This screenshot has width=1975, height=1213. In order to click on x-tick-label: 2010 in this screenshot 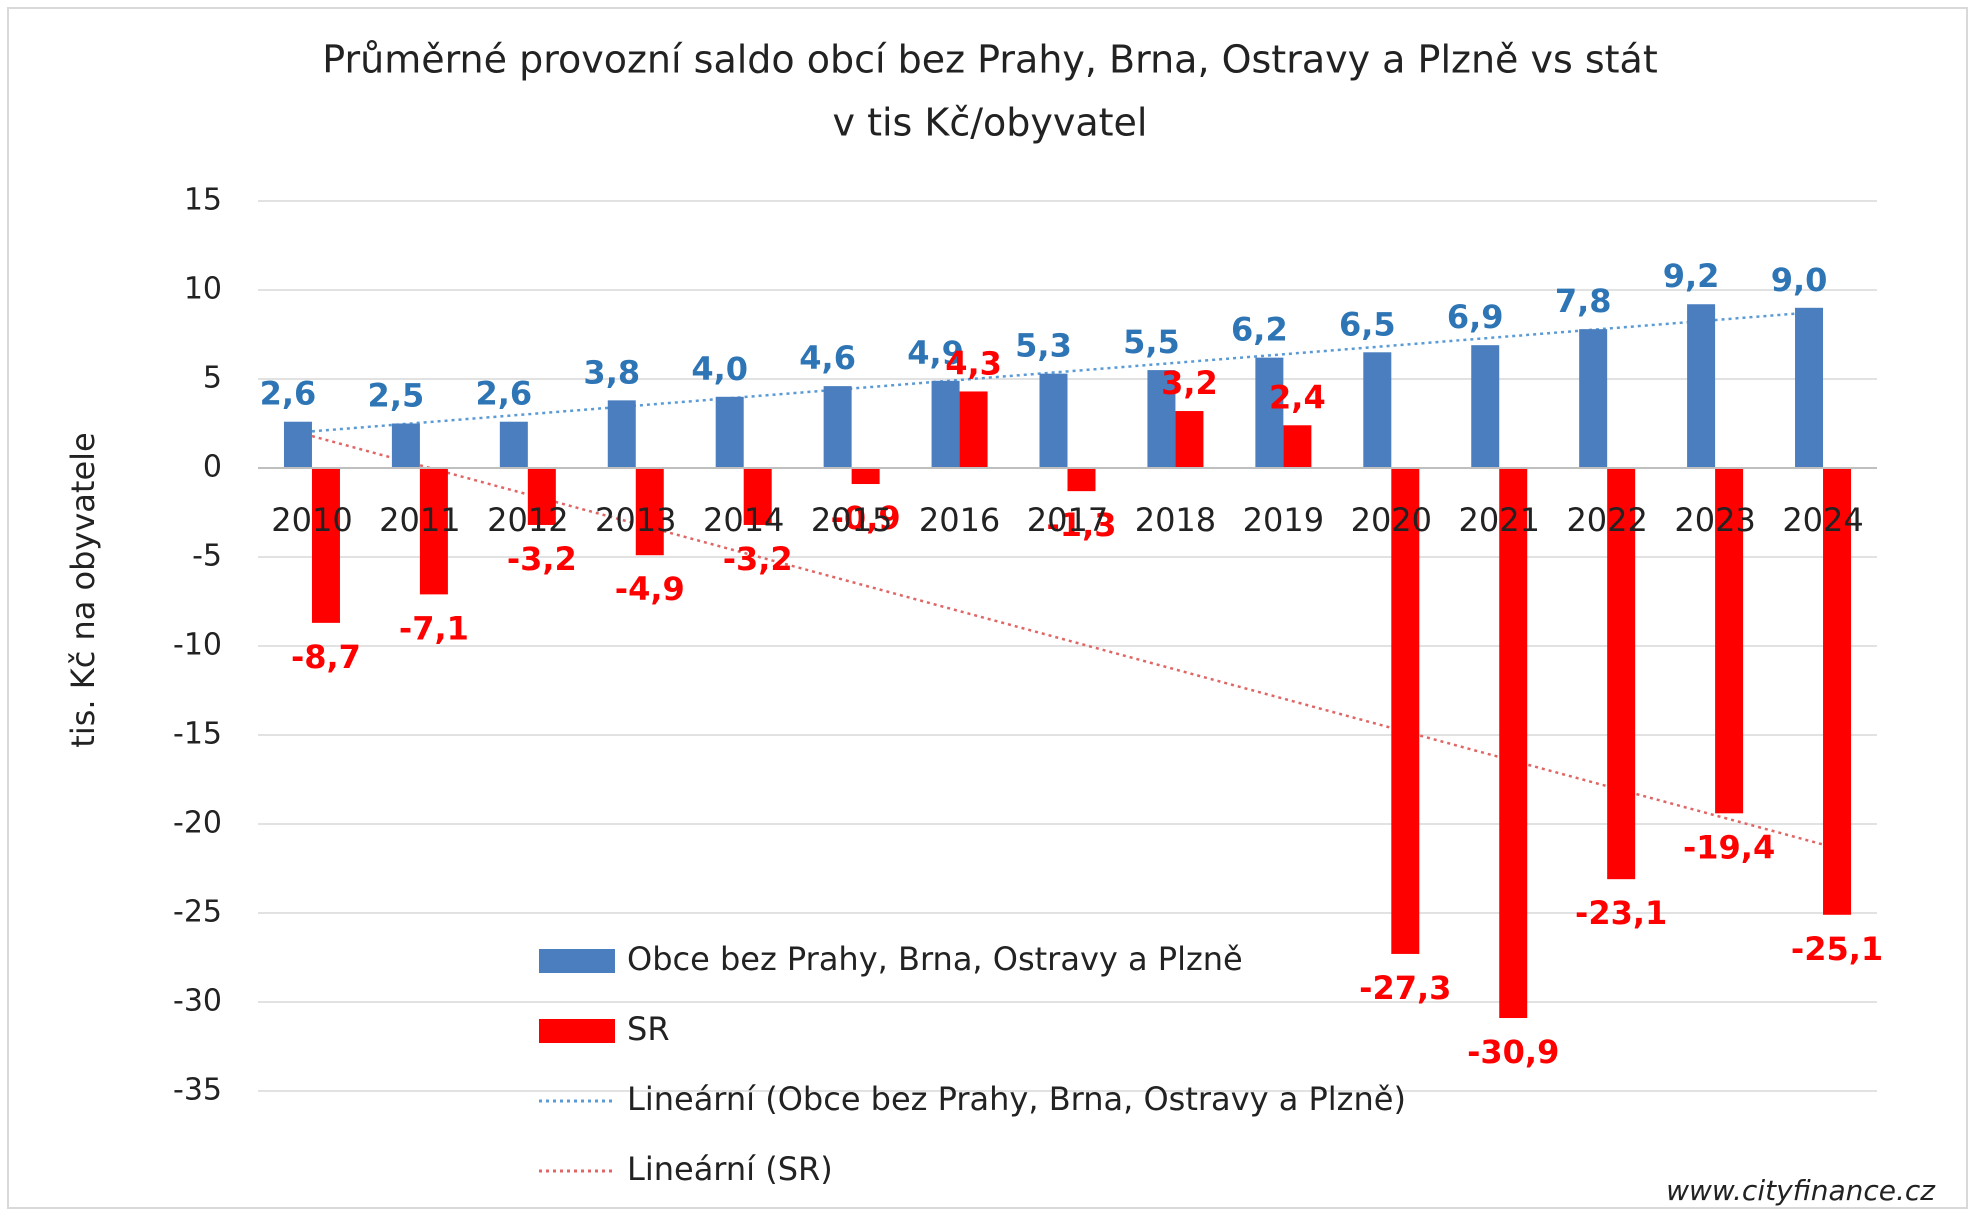, I will do `click(311, 520)`.